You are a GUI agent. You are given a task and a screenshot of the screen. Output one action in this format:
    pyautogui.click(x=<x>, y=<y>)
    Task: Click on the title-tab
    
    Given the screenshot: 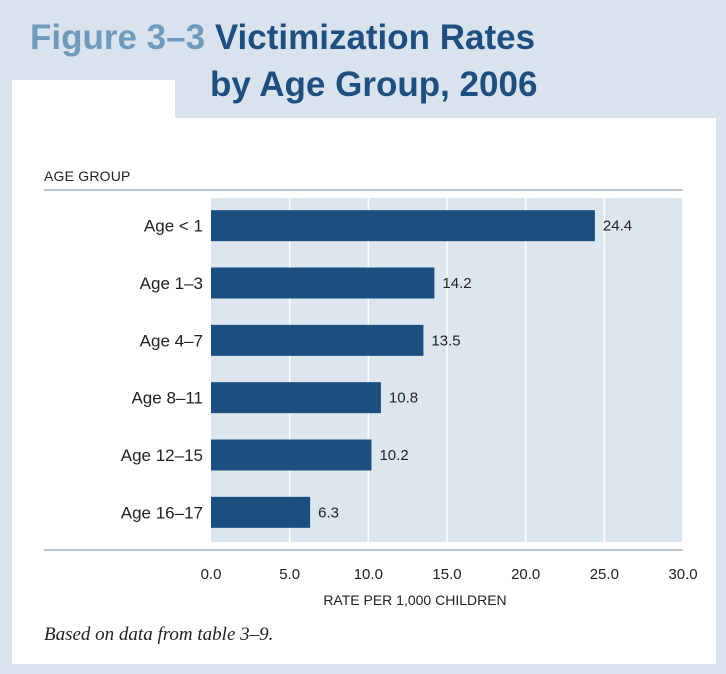 What is the action you would take?
    pyautogui.click(x=450, y=59)
    